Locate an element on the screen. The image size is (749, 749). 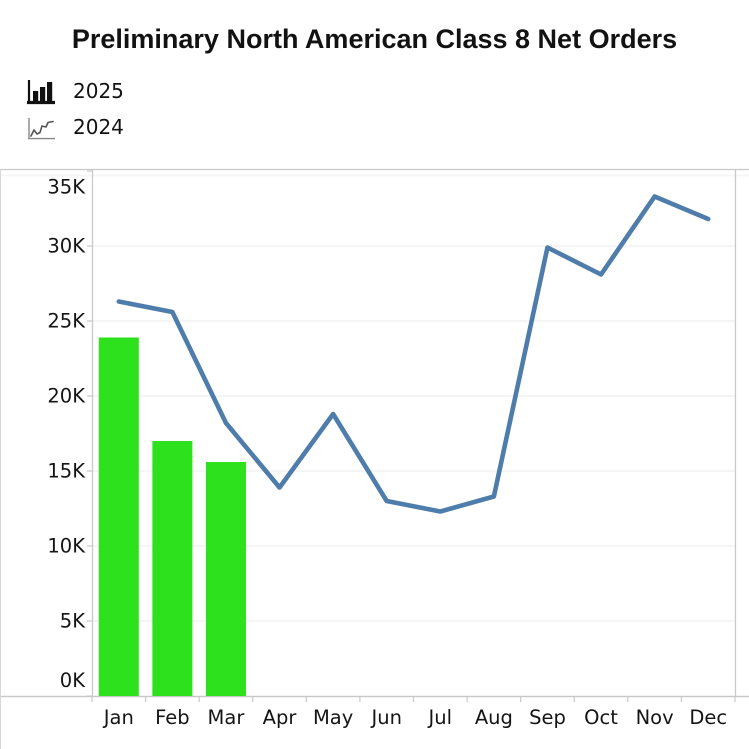
legend-item-2025: 2025 is located at coordinates (75, 91).